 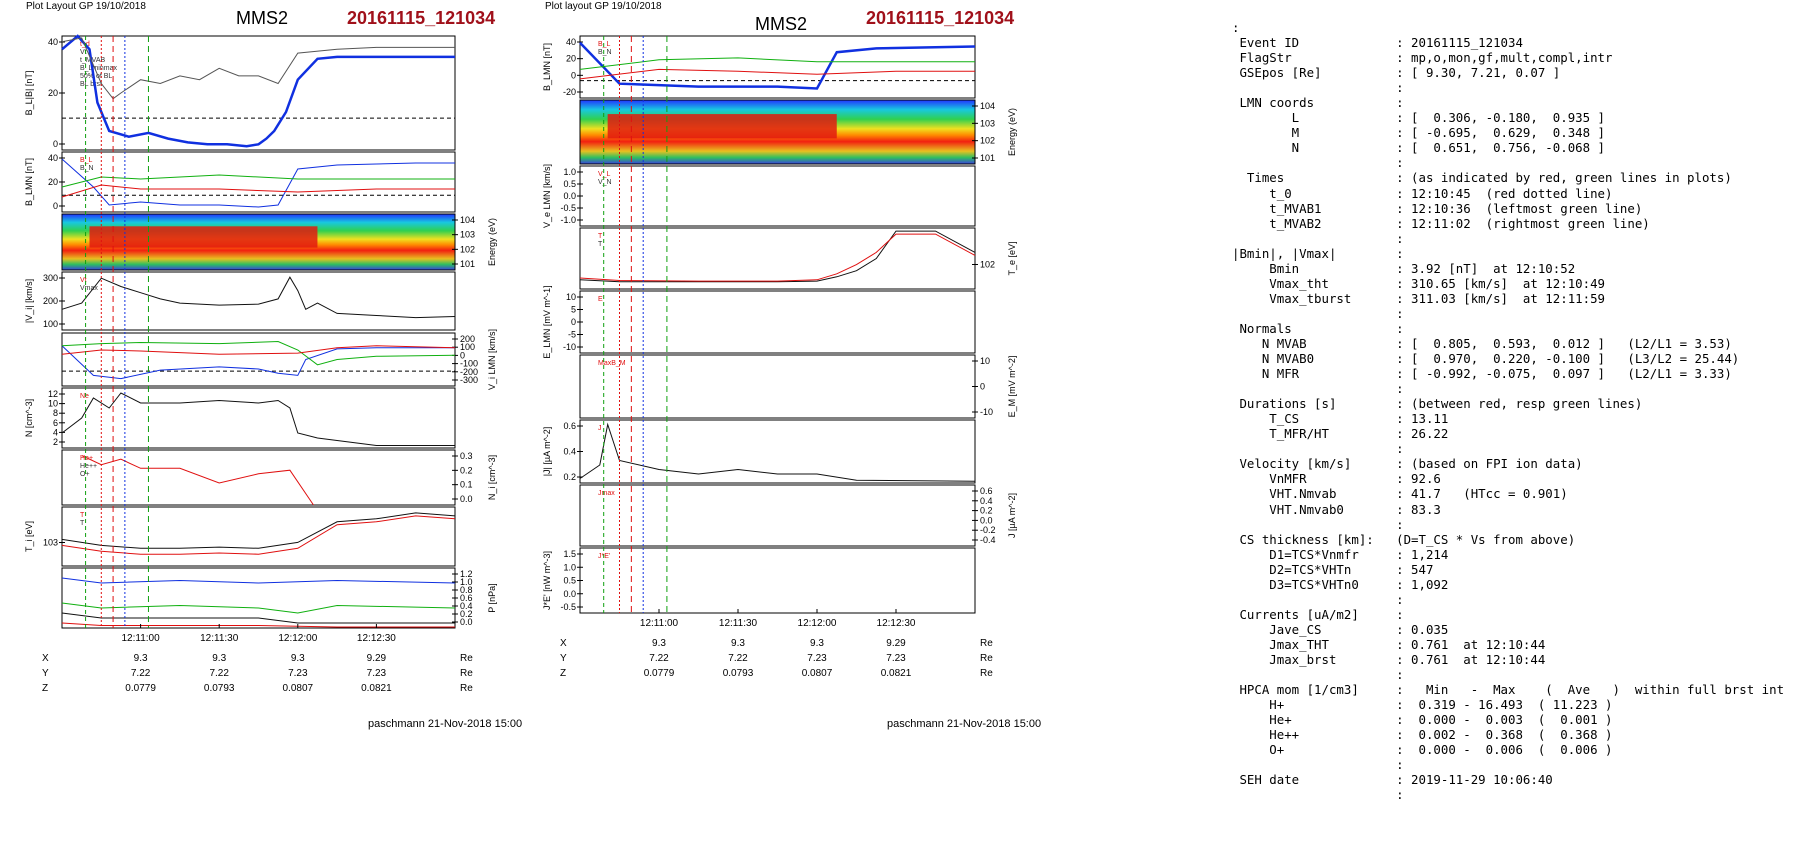 I want to click on position-row-label: Z, so click(x=45, y=688).